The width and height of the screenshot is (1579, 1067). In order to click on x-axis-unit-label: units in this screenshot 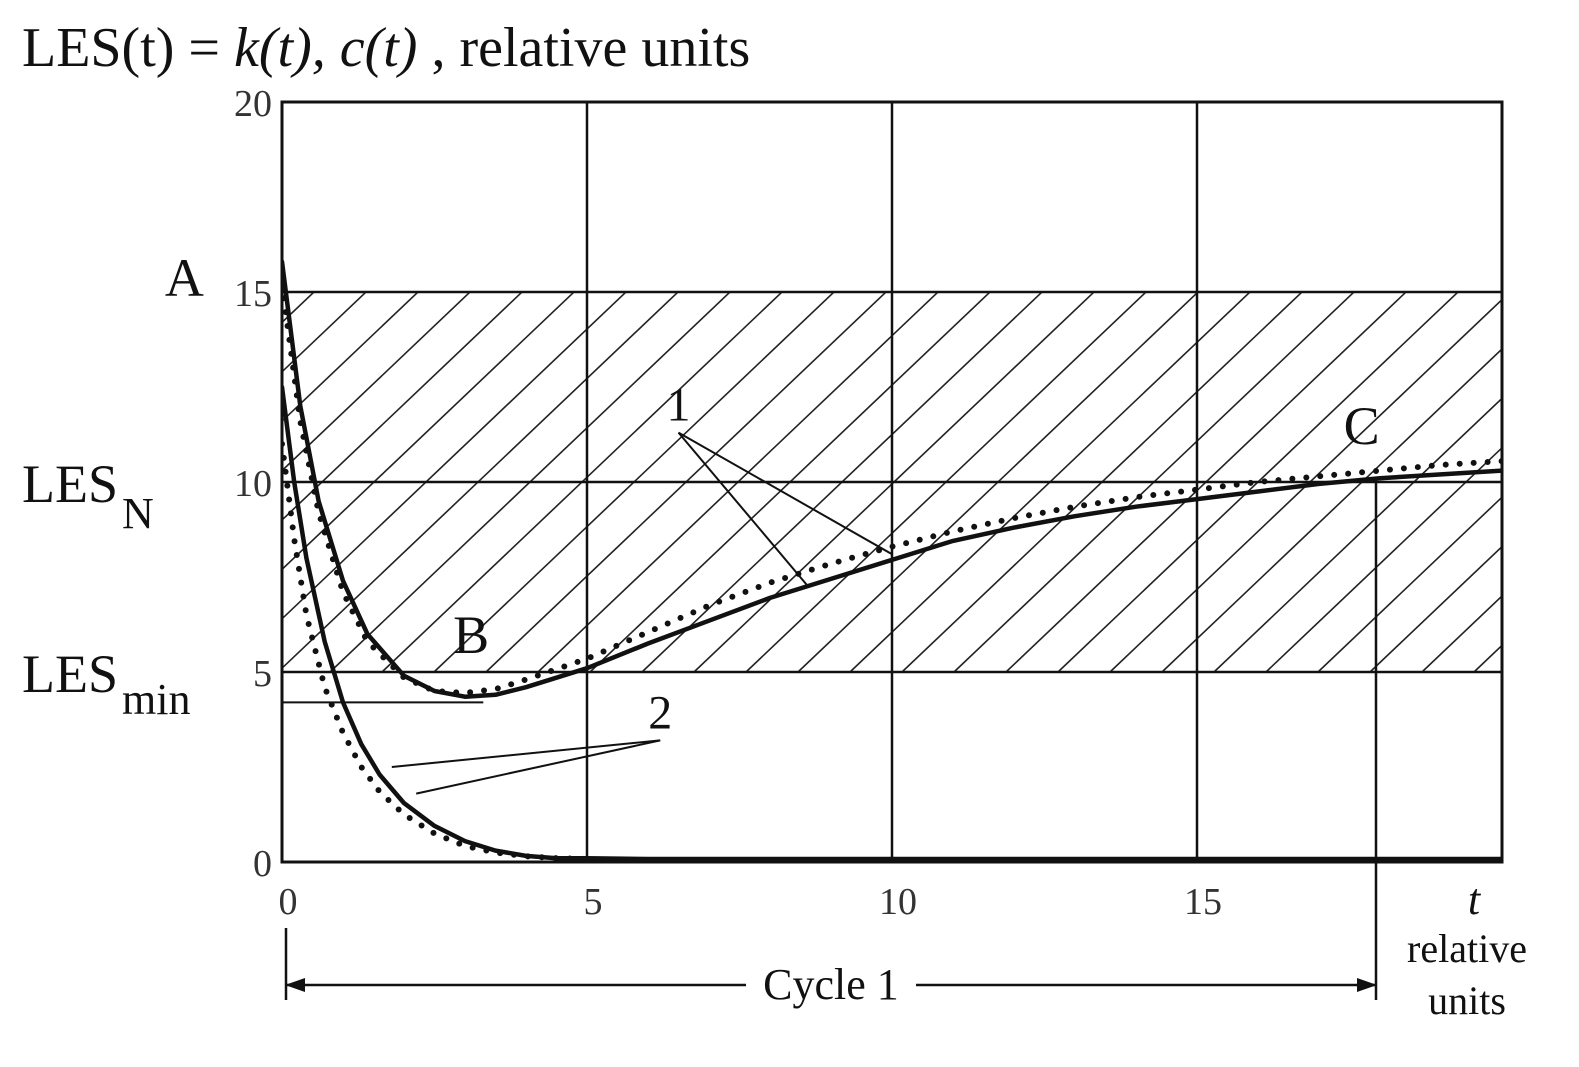, I will do `click(1467, 1000)`.